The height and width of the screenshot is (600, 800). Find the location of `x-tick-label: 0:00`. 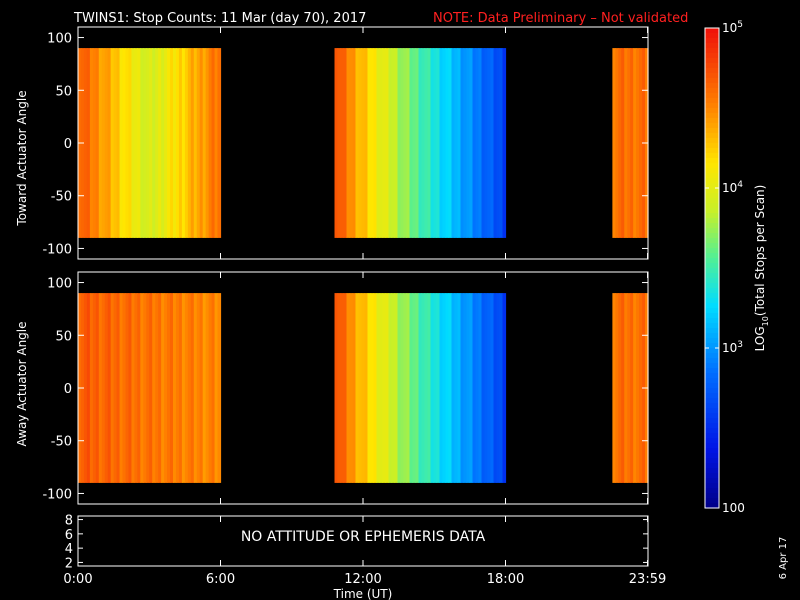

x-tick-label: 0:00 is located at coordinates (77, 579).